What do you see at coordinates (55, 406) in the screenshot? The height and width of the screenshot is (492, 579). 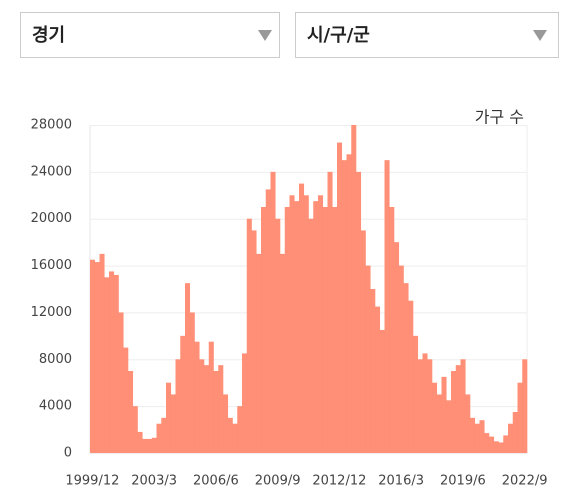 I see `y-tick-label: 4000` at bounding box center [55, 406].